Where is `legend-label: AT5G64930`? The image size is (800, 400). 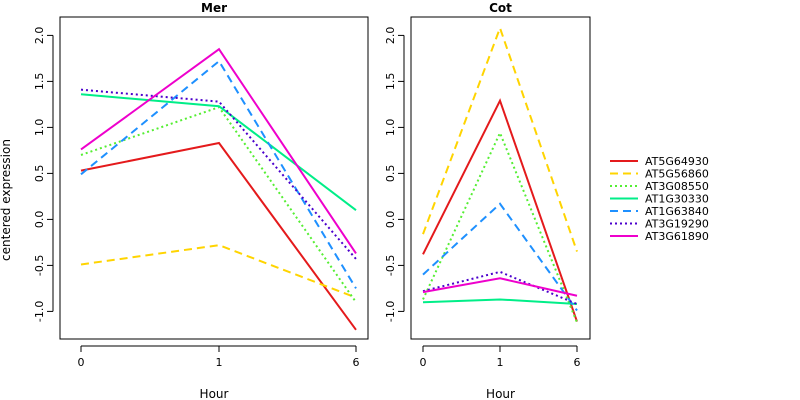
legend-label: AT5G64930 is located at coordinates (677, 161).